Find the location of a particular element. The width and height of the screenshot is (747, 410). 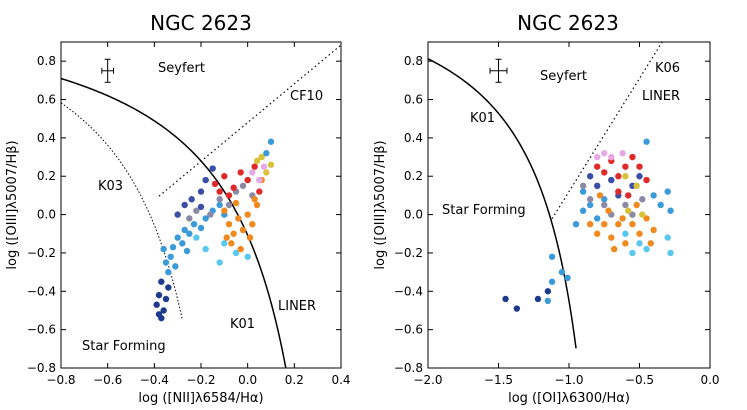

y-tick-label: 0.0 is located at coordinates (46, 215).